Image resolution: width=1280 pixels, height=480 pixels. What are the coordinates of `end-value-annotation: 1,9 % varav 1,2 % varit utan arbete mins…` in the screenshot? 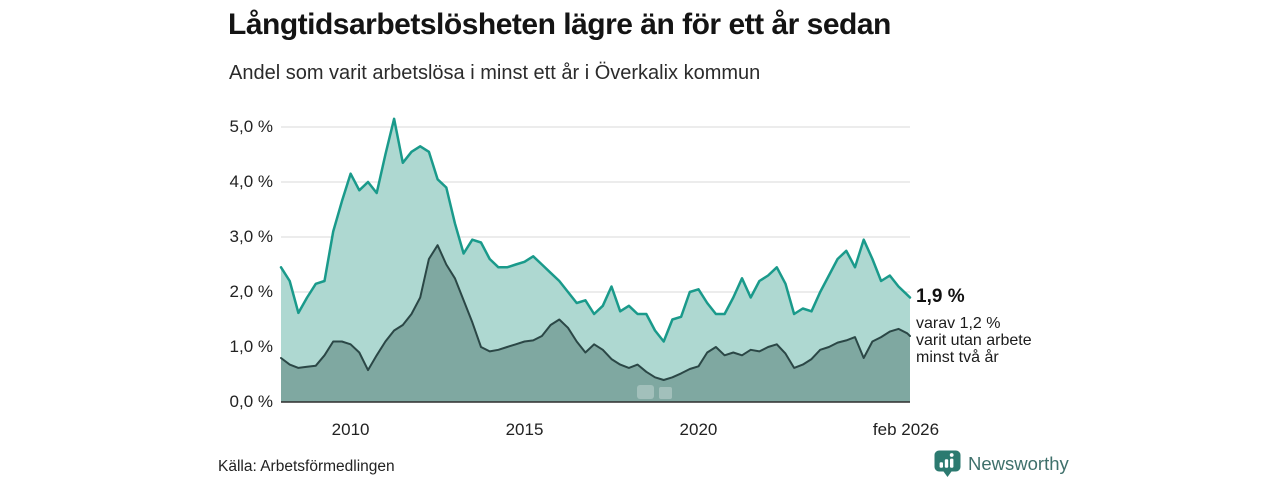 It's located at (974, 326).